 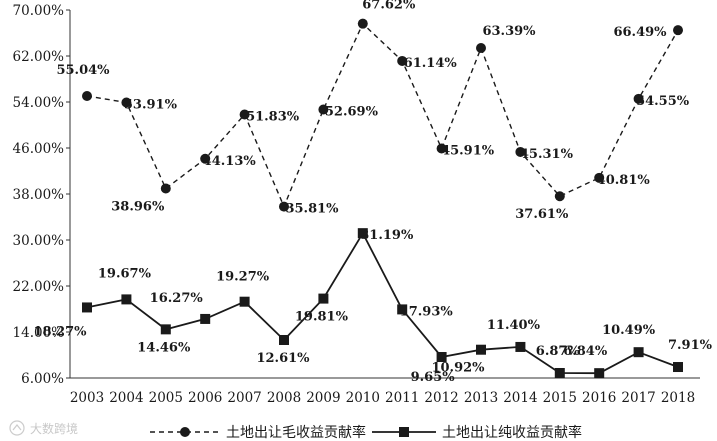 What do you see at coordinates (542, 214) in the screenshot?
I see `gross-data-label: 37.61%` at bounding box center [542, 214].